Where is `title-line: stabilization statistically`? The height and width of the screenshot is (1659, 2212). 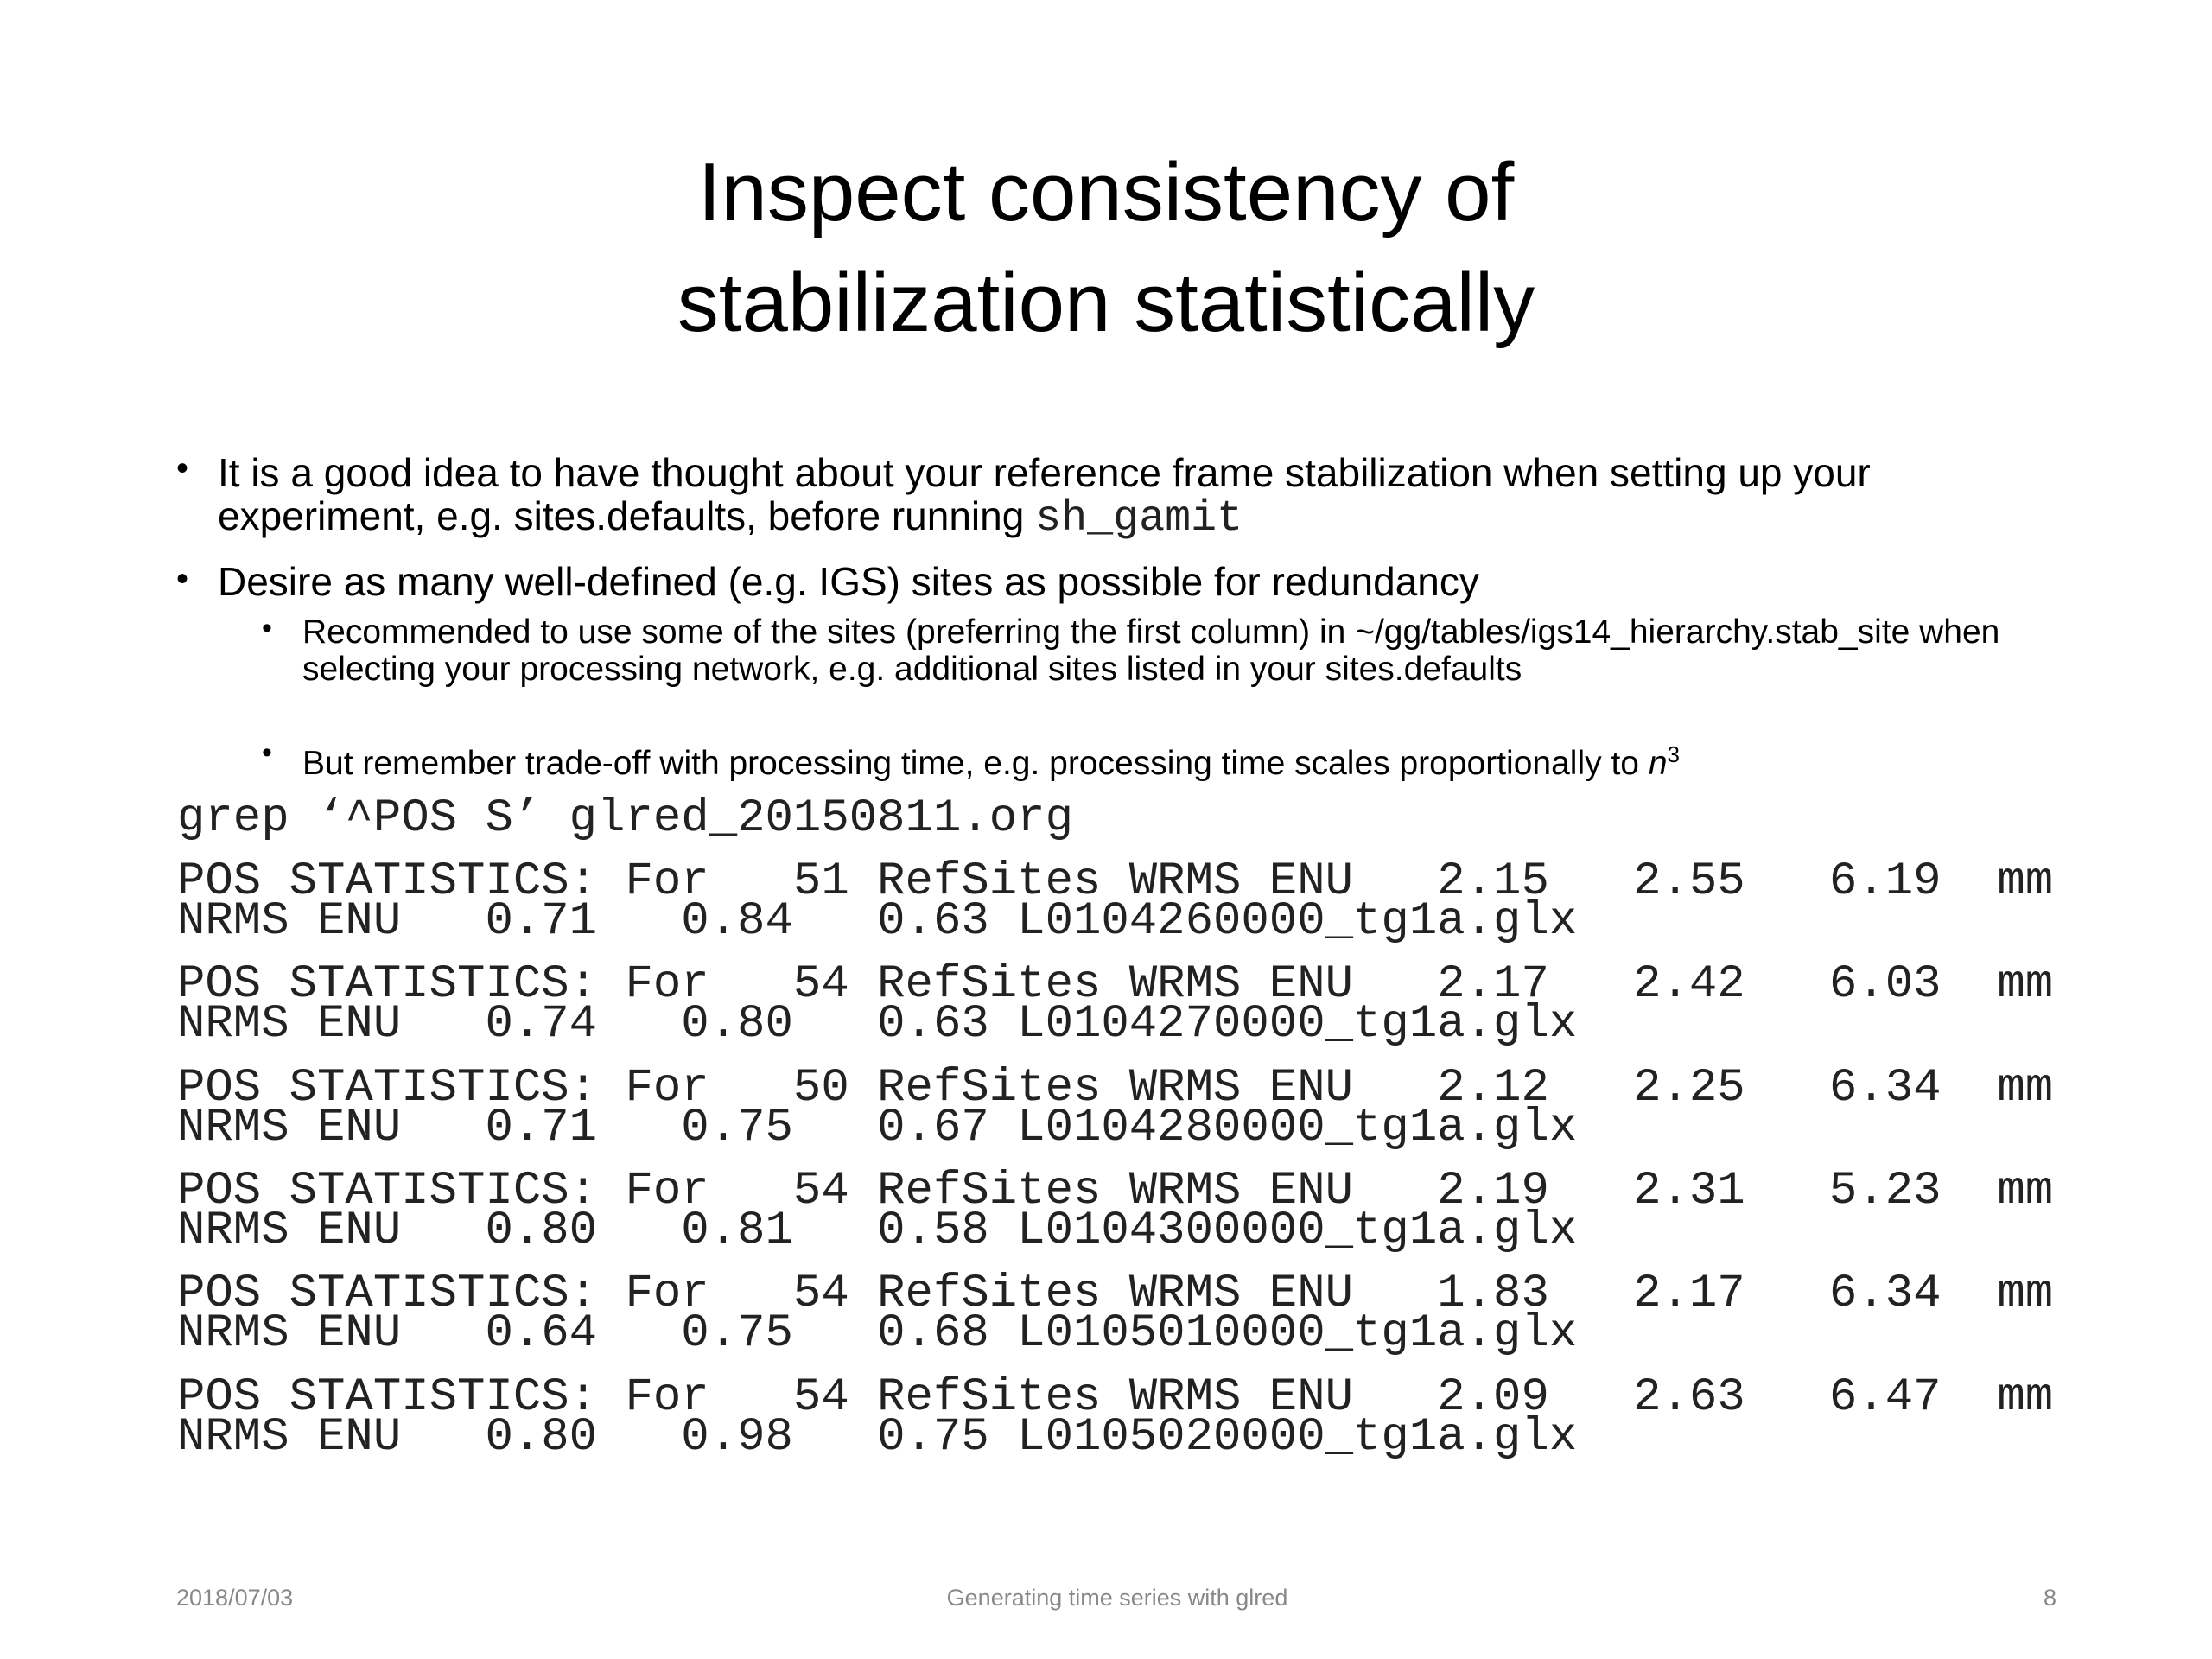
title-line: stabilization statistically is located at coordinates (1106, 303).